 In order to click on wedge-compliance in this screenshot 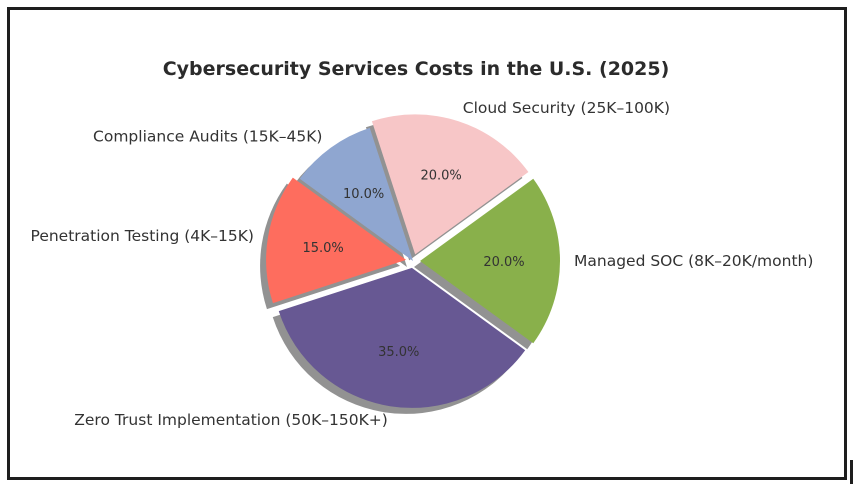, I will do `click(356, 194)`.